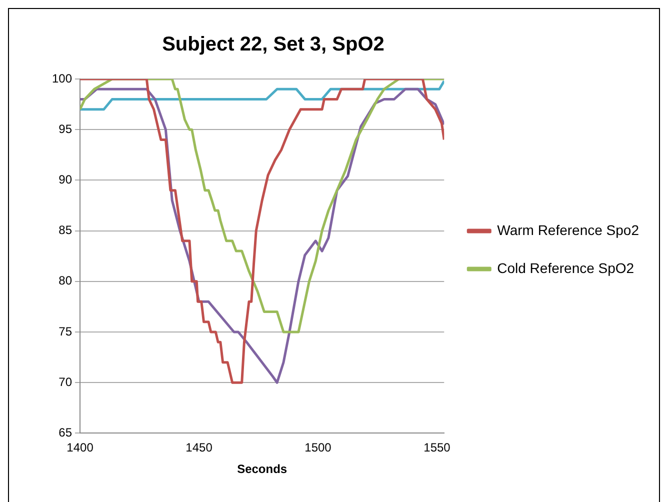 Image resolution: width=664 pixels, height=502 pixels. Describe the element at coordinates (199, 447) in the screenshot. I see `x-tick-label: 1450` at that location.